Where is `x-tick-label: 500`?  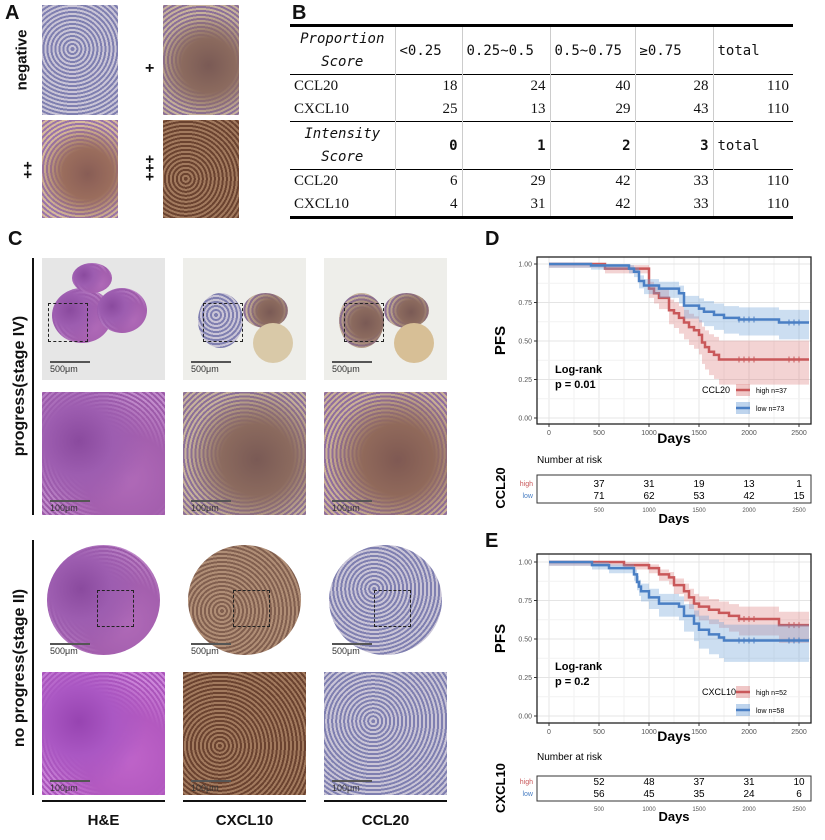
x-tick-label: 500 is located at coordinates (599, 433).